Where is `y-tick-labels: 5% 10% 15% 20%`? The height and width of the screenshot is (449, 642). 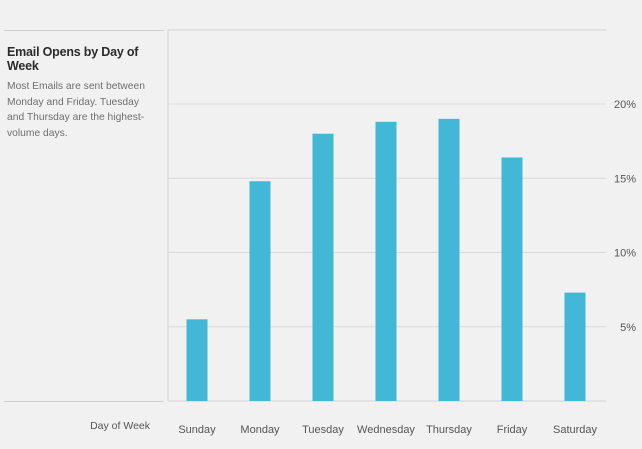
y-tick-labels: 5% 10% 15% 20% is located at coordinates (625, 216).